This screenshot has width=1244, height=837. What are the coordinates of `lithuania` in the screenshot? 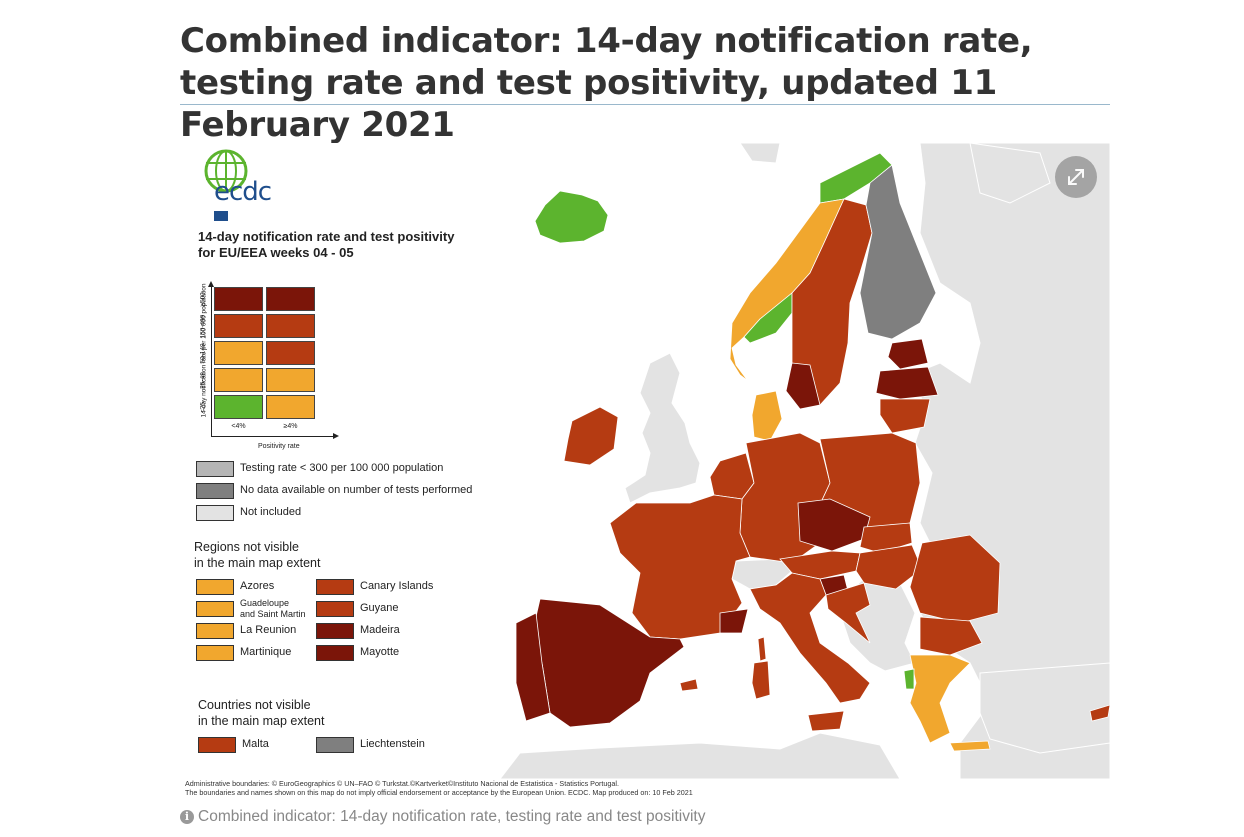 It's located at (905, 416).